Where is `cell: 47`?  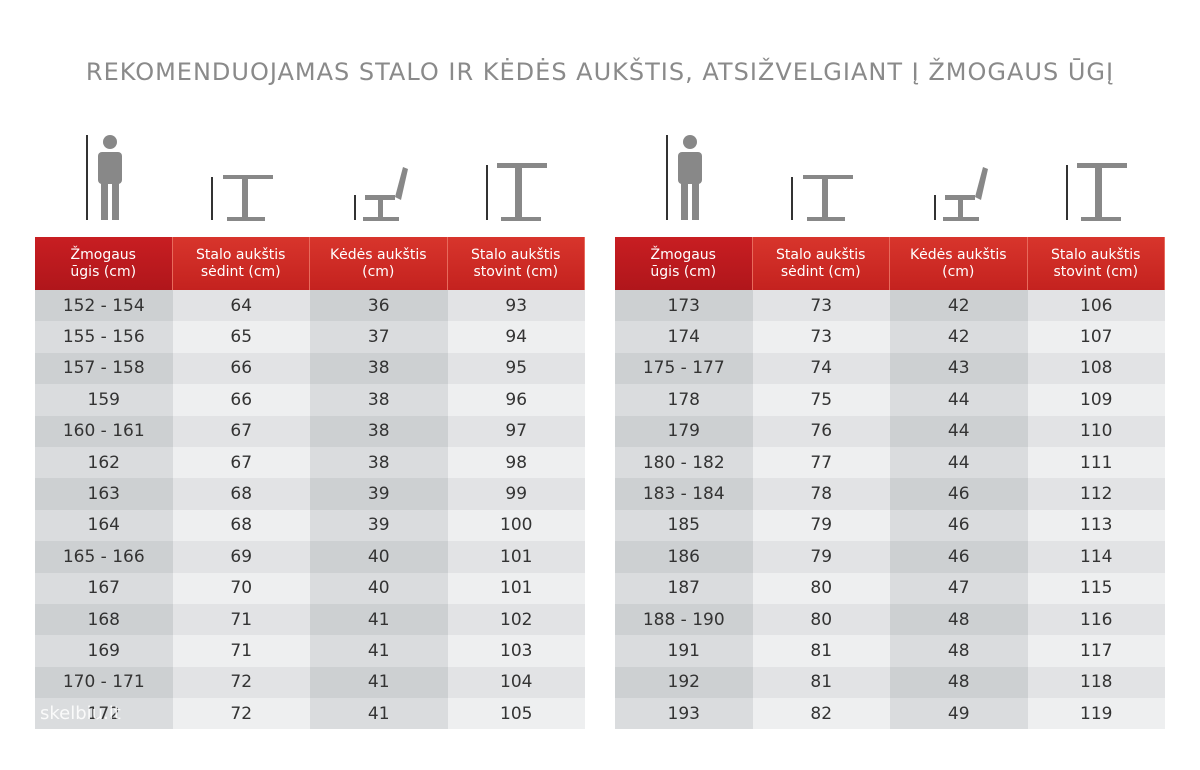
cell: 47 is located at coordinates (959, 588).